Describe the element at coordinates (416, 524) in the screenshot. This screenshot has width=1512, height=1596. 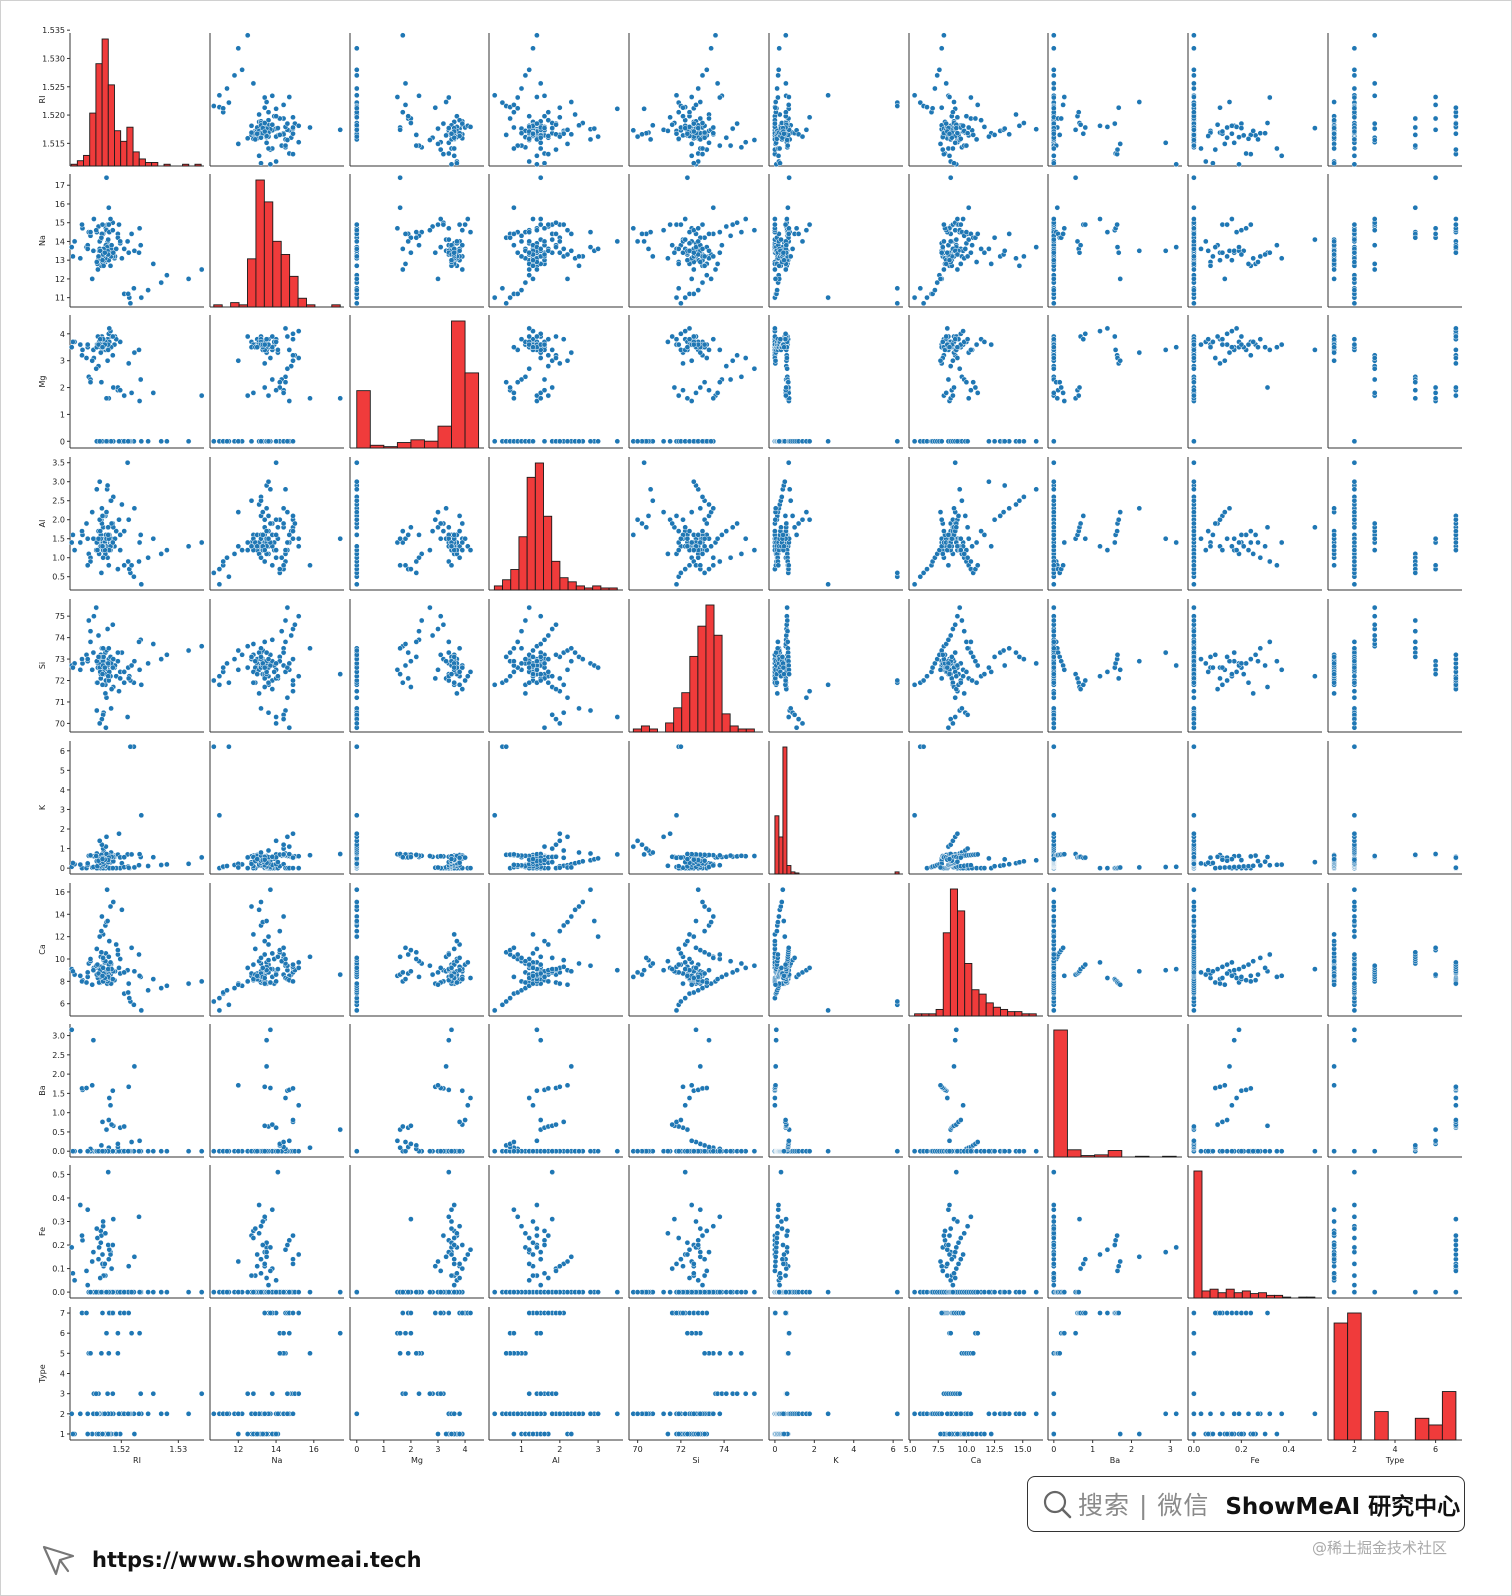
I see `panel-Al-vs-Mg` at that location.